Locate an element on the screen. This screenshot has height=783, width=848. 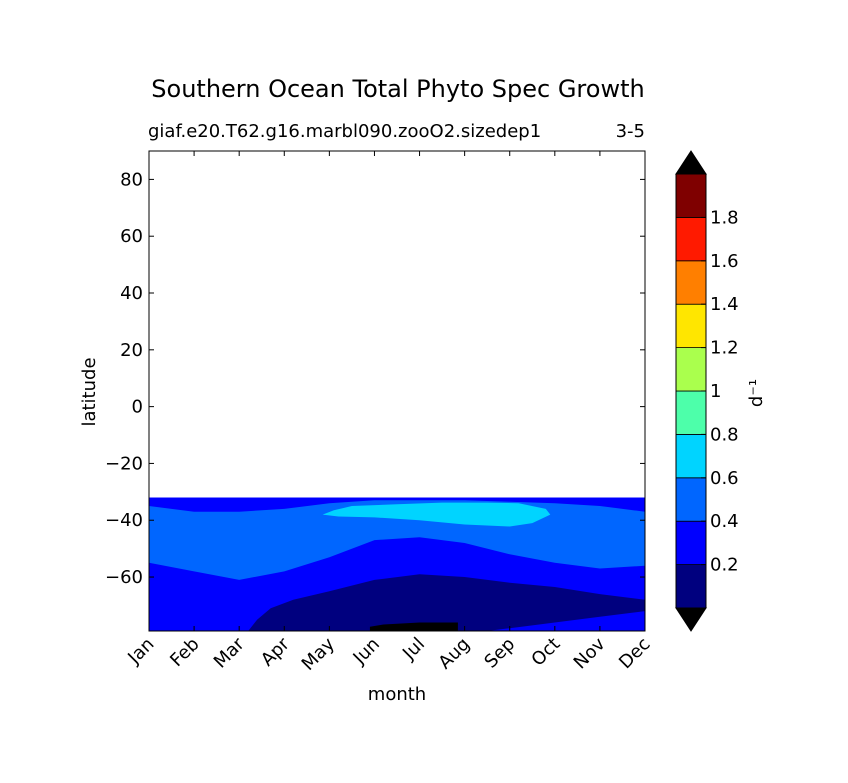
y-tick-label: 0 is located at coordinates (137, 407).